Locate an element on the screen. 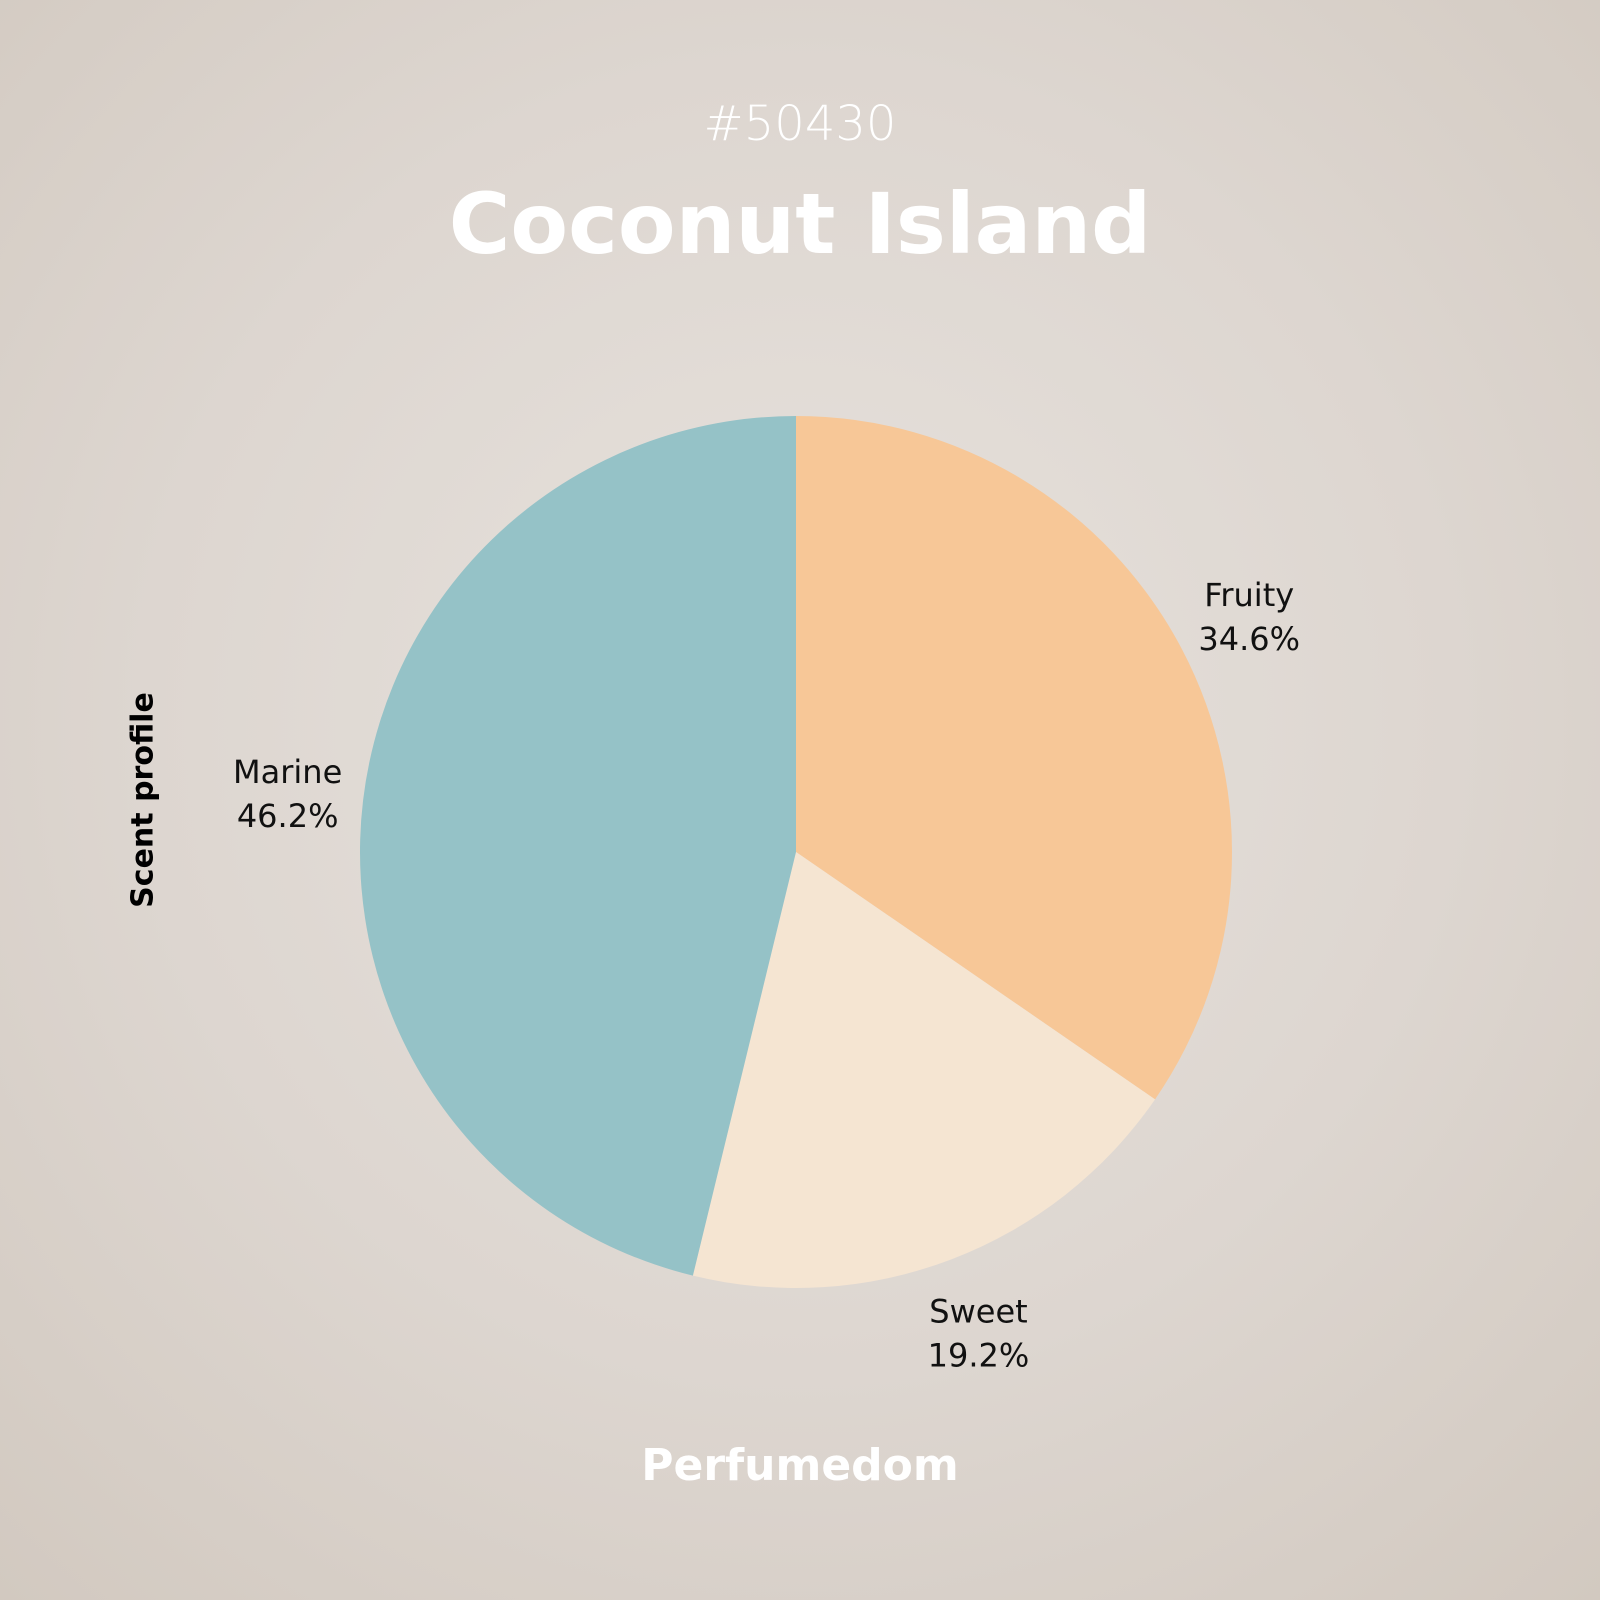 This screenshot has height=1600, width=1600. slice-label-fruity: Fruity is located at coordinates (1249, 595).